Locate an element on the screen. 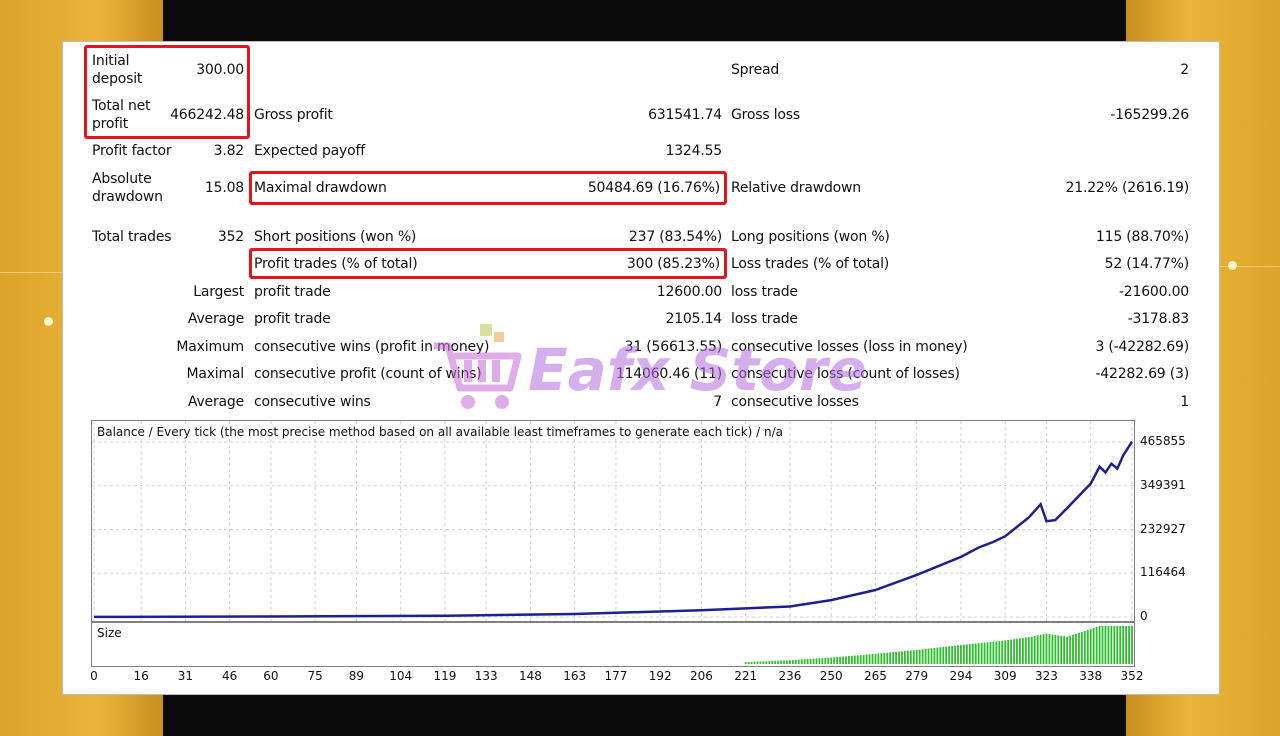 The image size is (1280, 736). short-positions-label: Short positions (won %) is located at coordinates (335, 237).